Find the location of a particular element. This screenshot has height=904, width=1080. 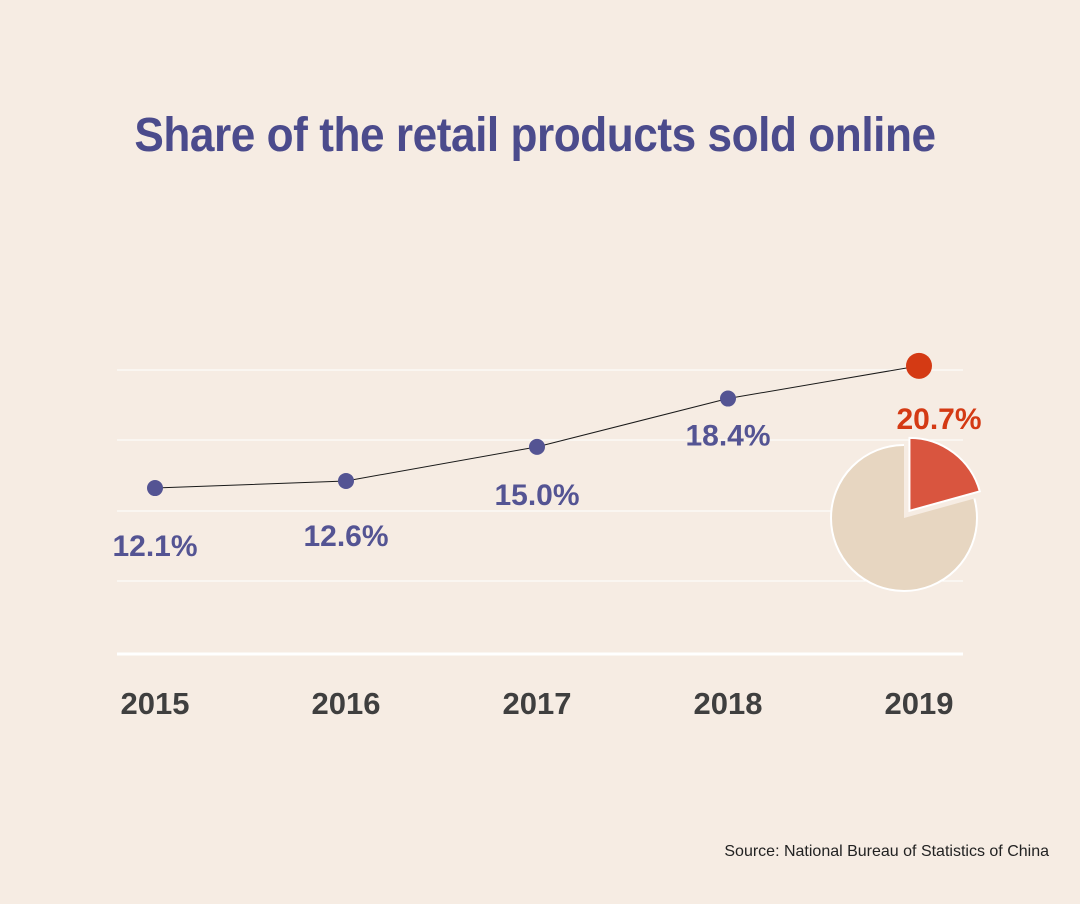

x-tick-labels: 2015 2016 2017 2018 2019 is located at coordinates (537, 703).